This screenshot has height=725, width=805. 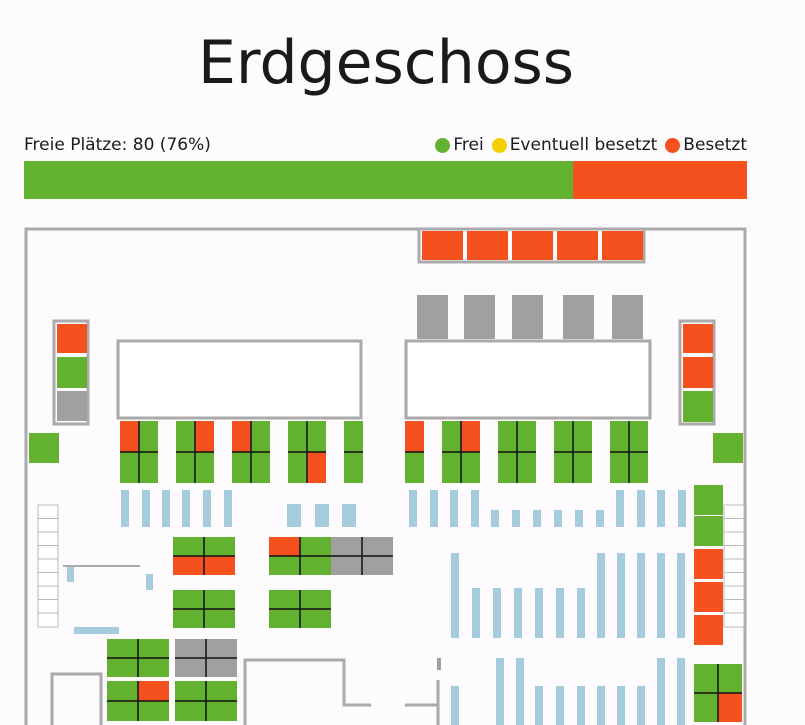 I want to click on occupancy-bar, so click(x=385, y=180).